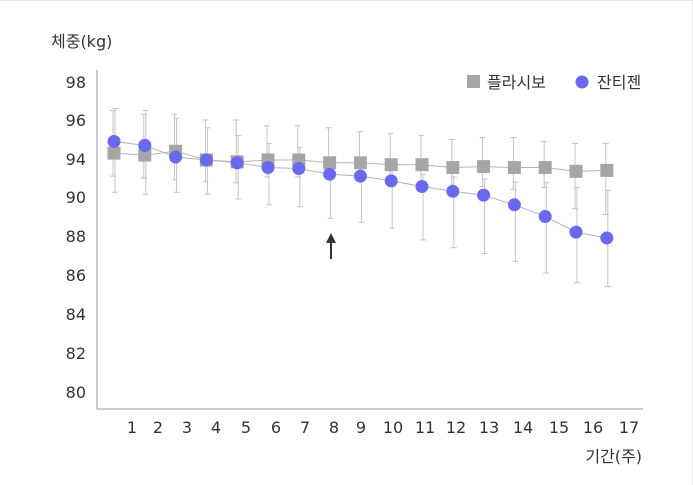 The height and width of the screenshot is (485, 693). What do you see at coordinates (593, 427) in the screenshot?
I see `x-tick-label: 16` at bounding box center [593, 427].